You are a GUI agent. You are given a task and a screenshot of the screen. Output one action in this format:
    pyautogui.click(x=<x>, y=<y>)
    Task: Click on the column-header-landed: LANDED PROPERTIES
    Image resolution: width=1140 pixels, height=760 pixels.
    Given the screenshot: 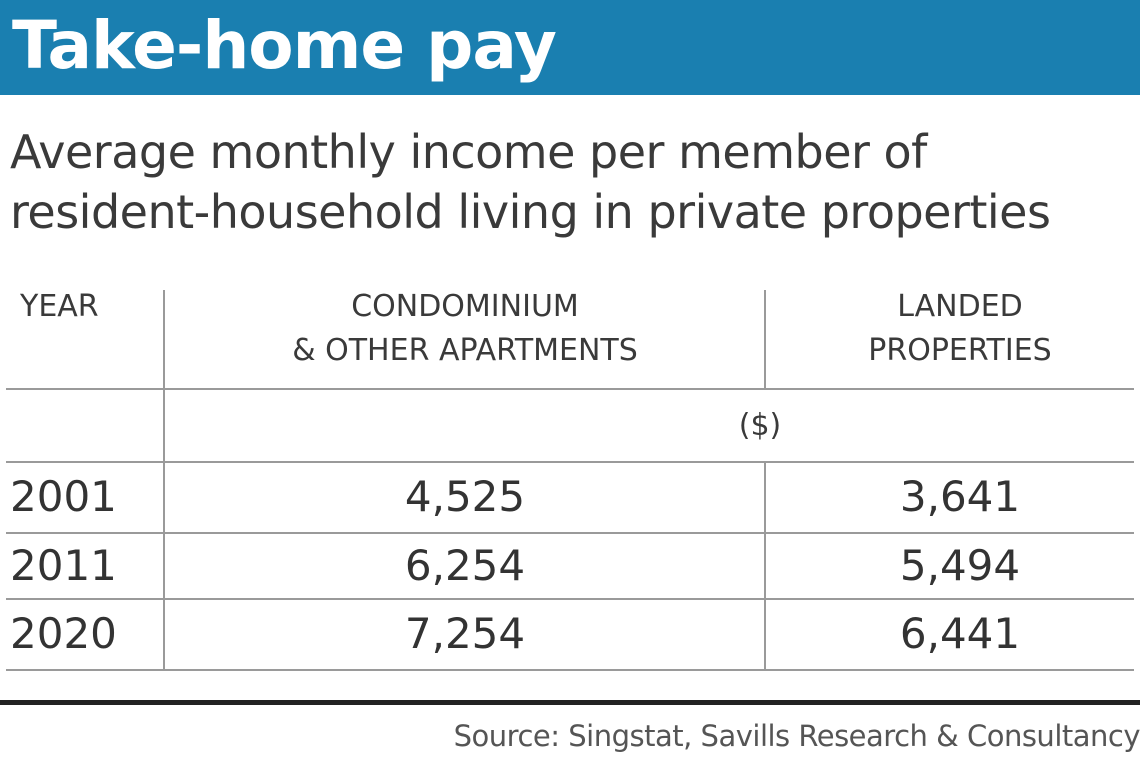 What is the action you would take?
    pyautogui.click(x=952, y=329)
    